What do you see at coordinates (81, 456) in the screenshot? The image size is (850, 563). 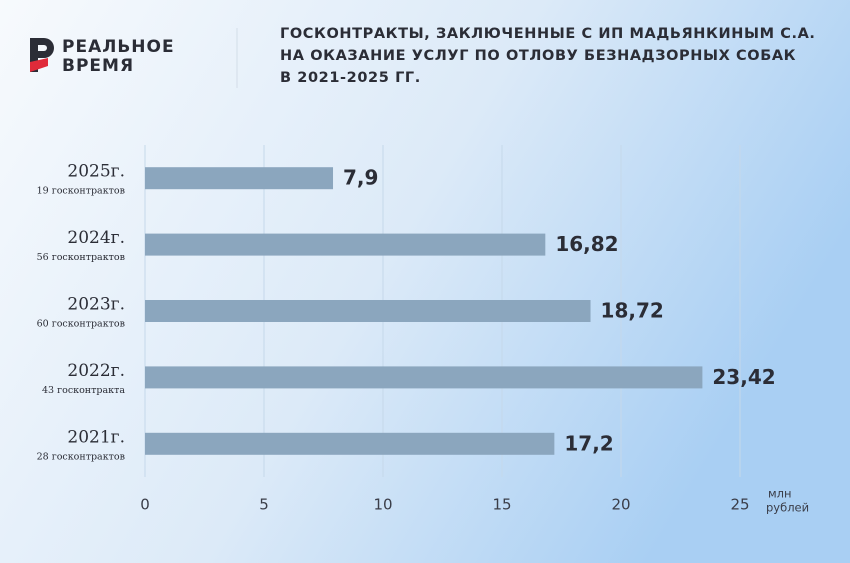 I see `category-note: 28 госконтрактов` at bounding box center [81, 456].